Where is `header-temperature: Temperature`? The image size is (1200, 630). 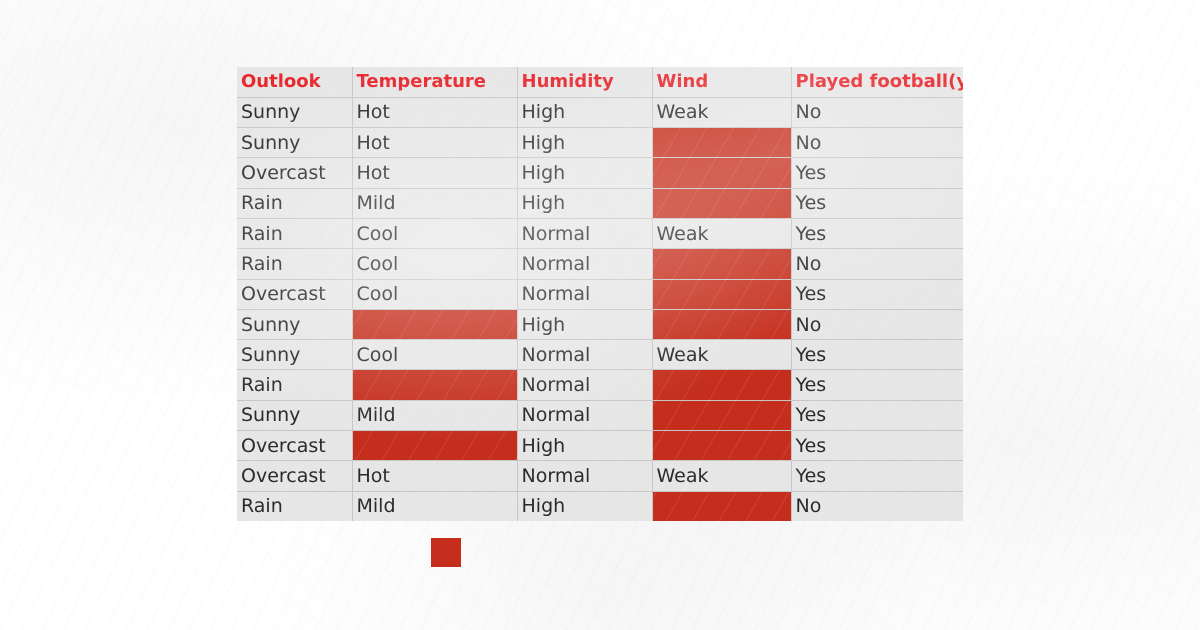 header-temperature: Temperature is located at coordinates (435, 82).